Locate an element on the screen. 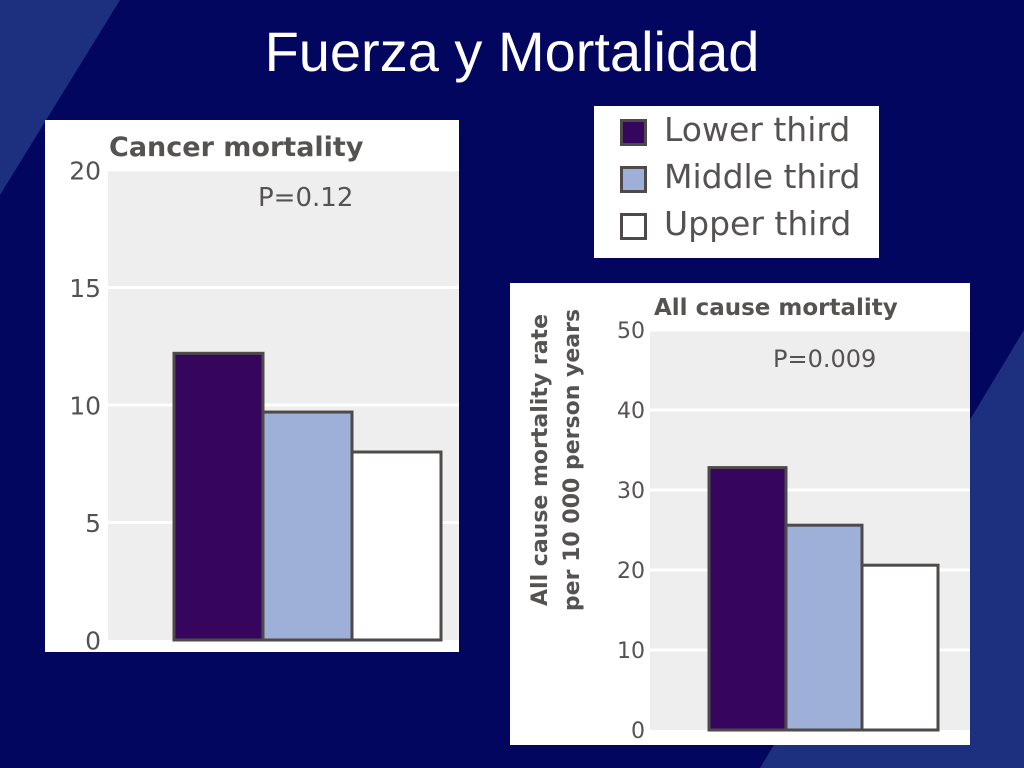  y-axis-label-line-1: All cause mortality rate is located at coordinates (540, 460).